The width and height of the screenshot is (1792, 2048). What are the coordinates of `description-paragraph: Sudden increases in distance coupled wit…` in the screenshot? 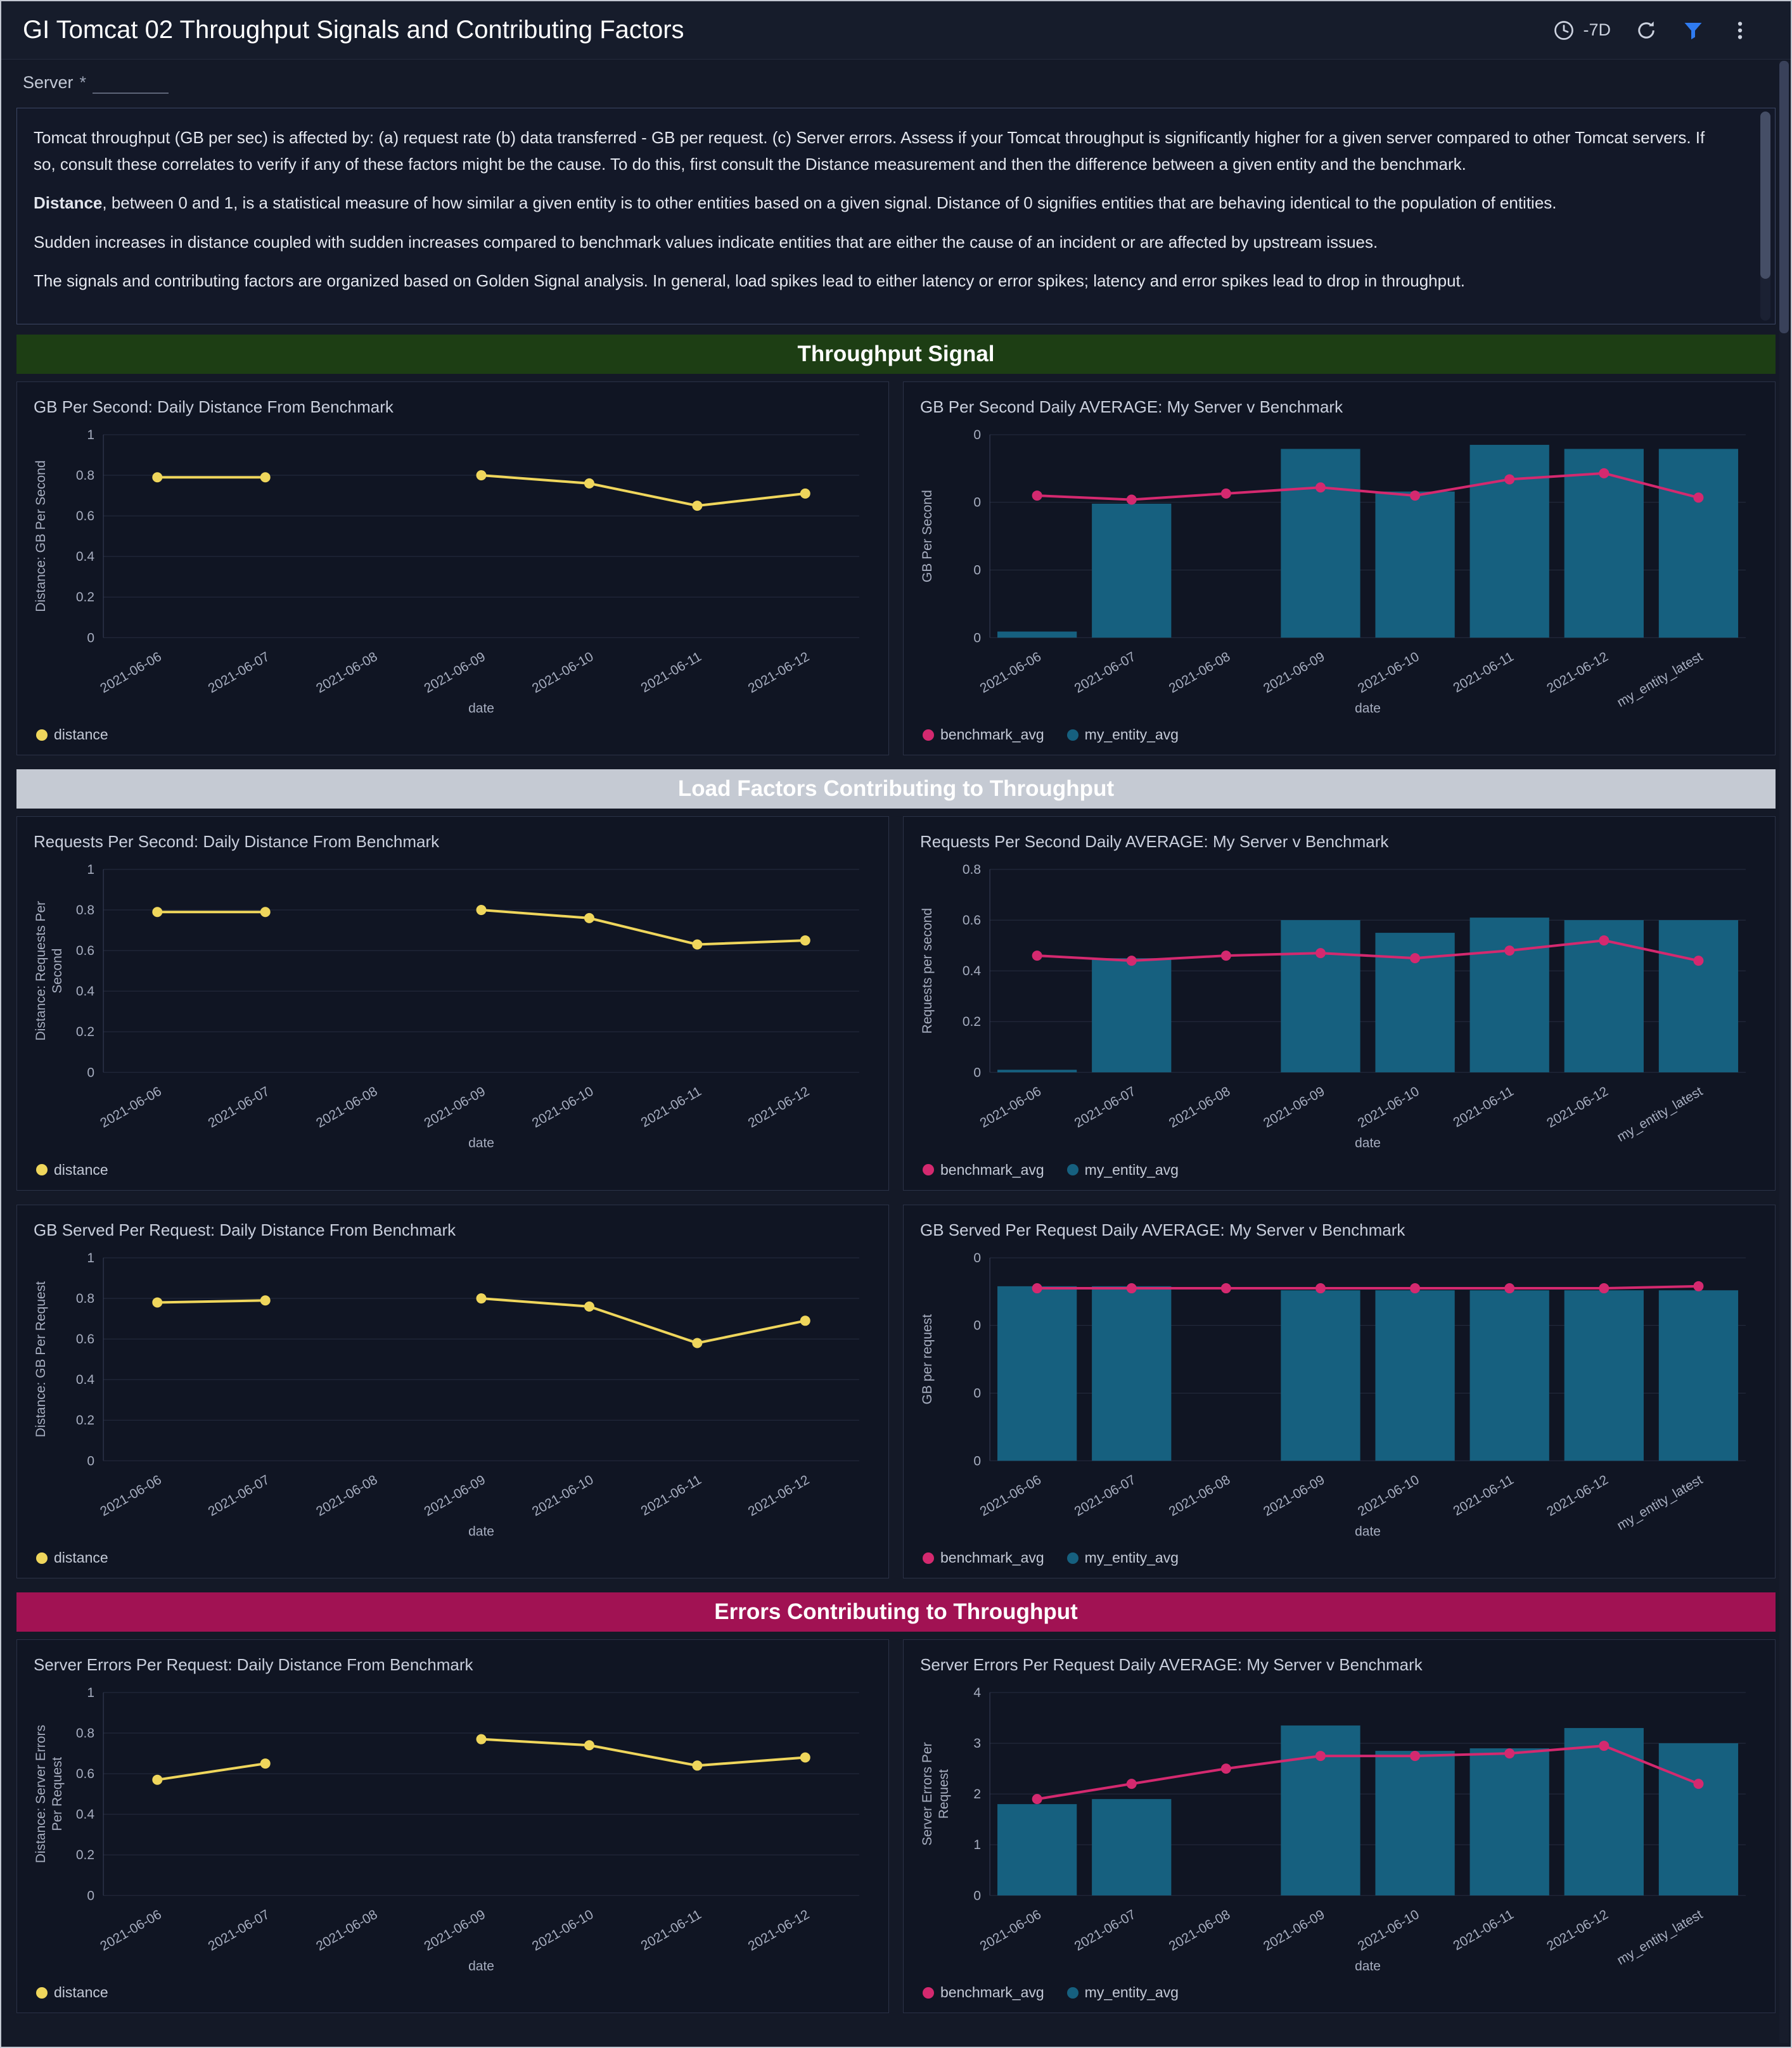 It's located at (706, 242).